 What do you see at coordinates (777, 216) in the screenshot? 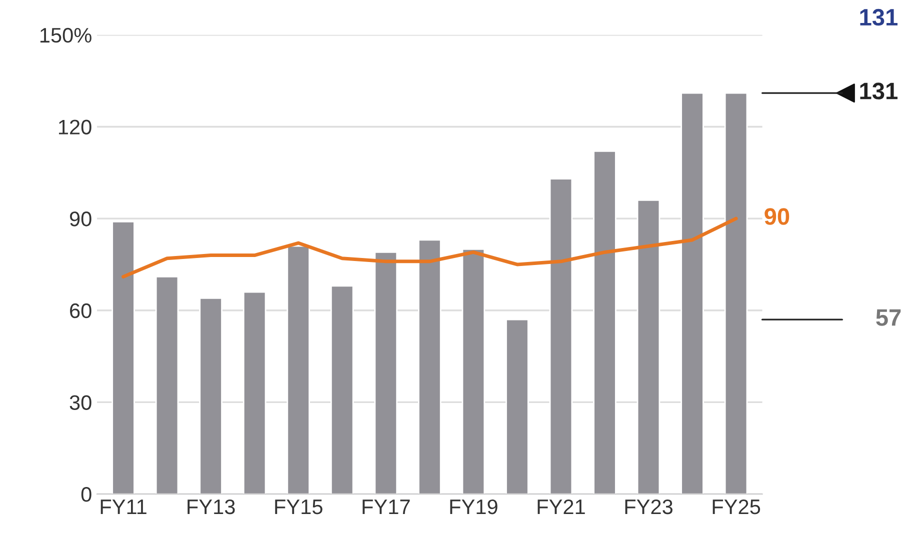
I see `data-label: 90` at bounding box center [777, 216].